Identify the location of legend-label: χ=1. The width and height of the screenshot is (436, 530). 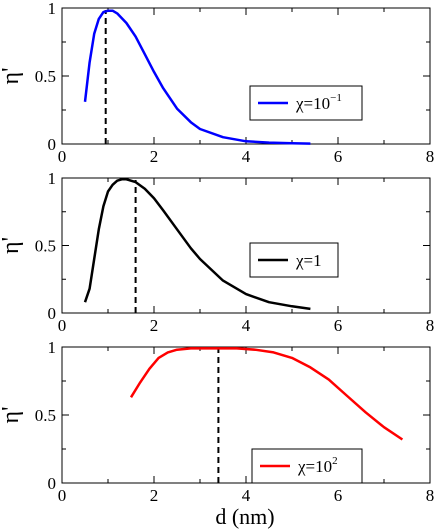
(308, 260).